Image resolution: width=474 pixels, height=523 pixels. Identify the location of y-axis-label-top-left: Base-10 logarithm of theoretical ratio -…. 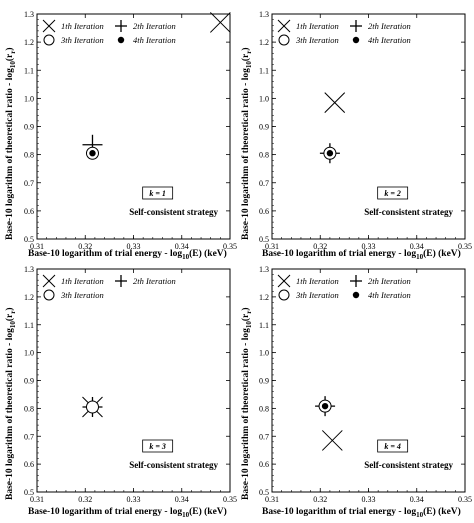
(10, 143).